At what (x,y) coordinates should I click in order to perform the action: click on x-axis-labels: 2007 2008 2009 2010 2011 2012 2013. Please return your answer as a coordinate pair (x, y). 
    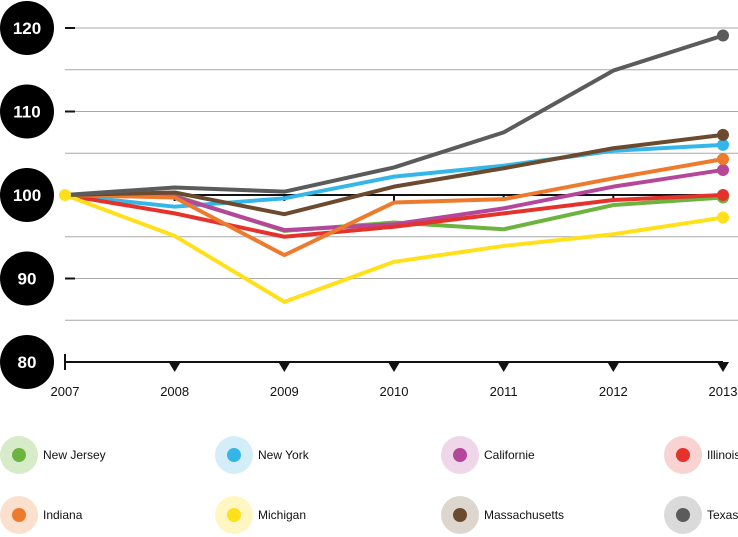
    Looking at the image, I should click on (394, 391).